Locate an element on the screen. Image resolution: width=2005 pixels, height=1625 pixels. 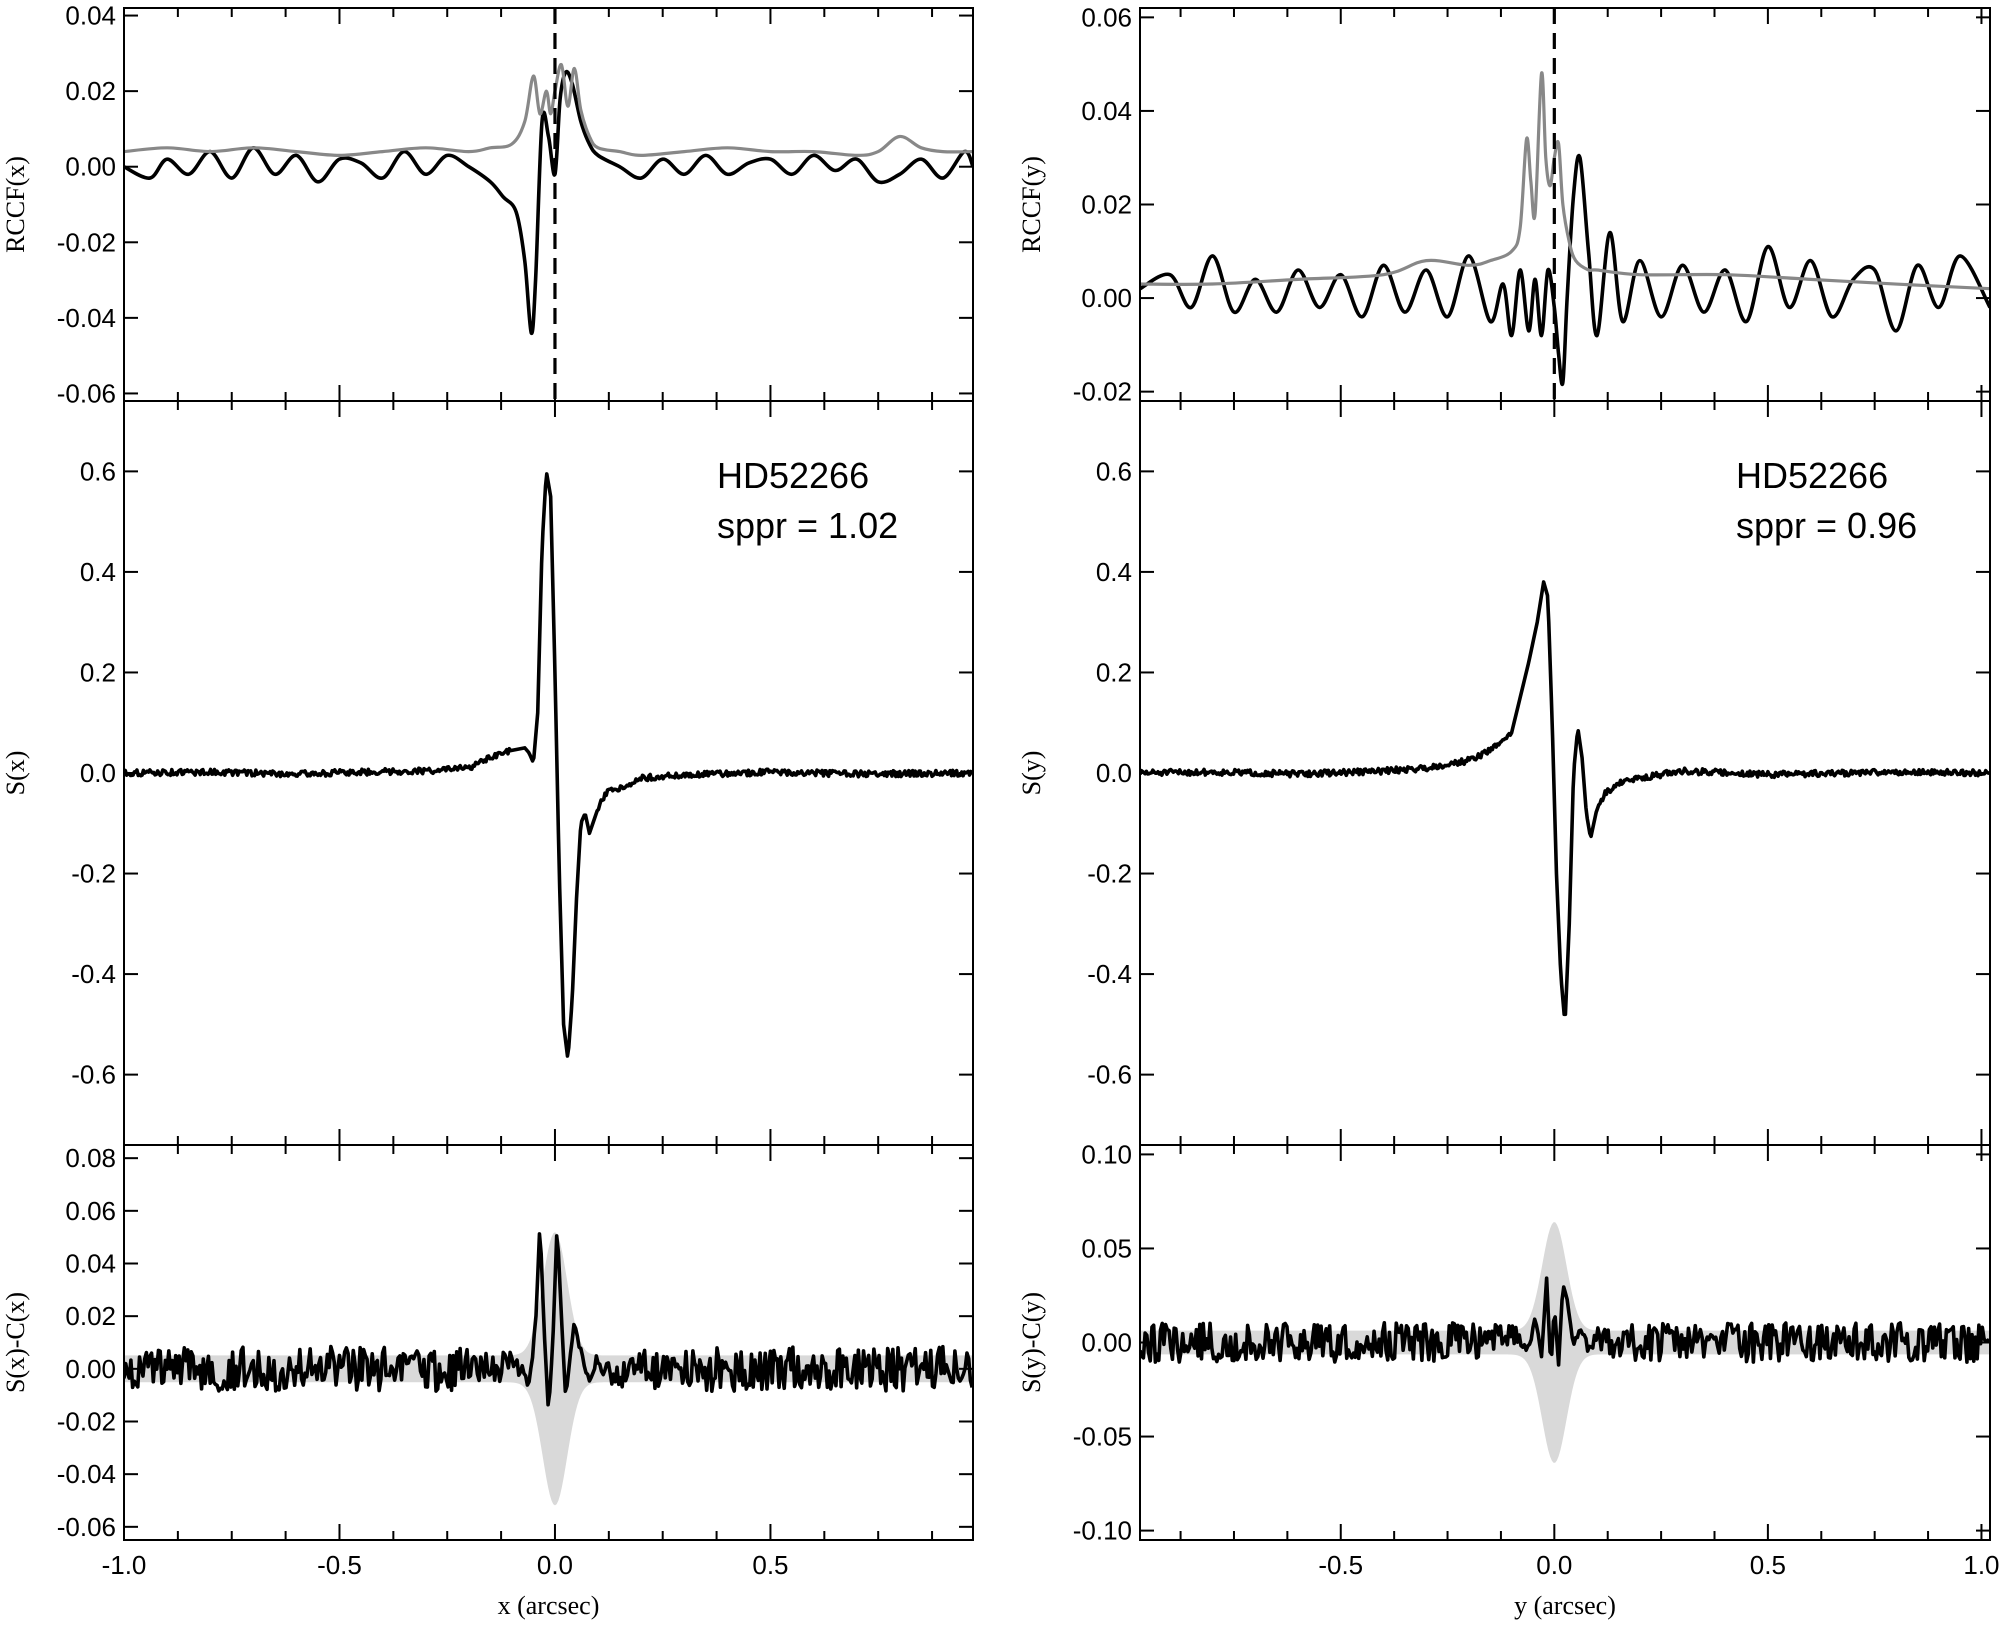
panel-left-top: -0.06 -0.04 -0.02 0.00 0.02 0.04 RCCF(x) is located at coordinates (487, 204).